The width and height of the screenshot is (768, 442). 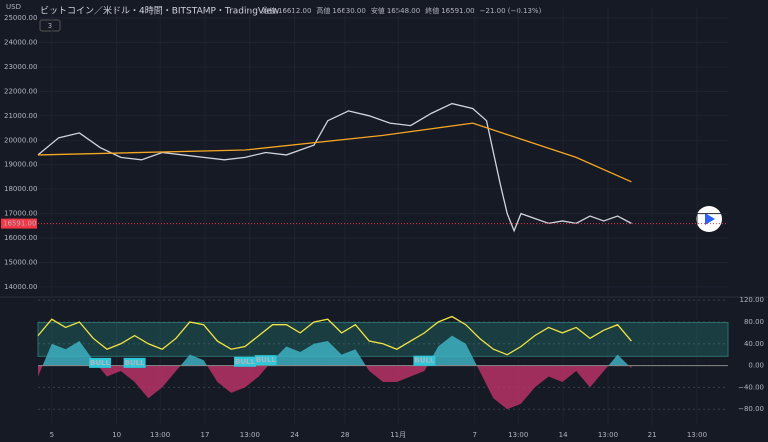 What do you see at coordinates (20, 287) in the screenshot?
I see `y-tick-label: 14000.00` at bounding box center [20, 287].